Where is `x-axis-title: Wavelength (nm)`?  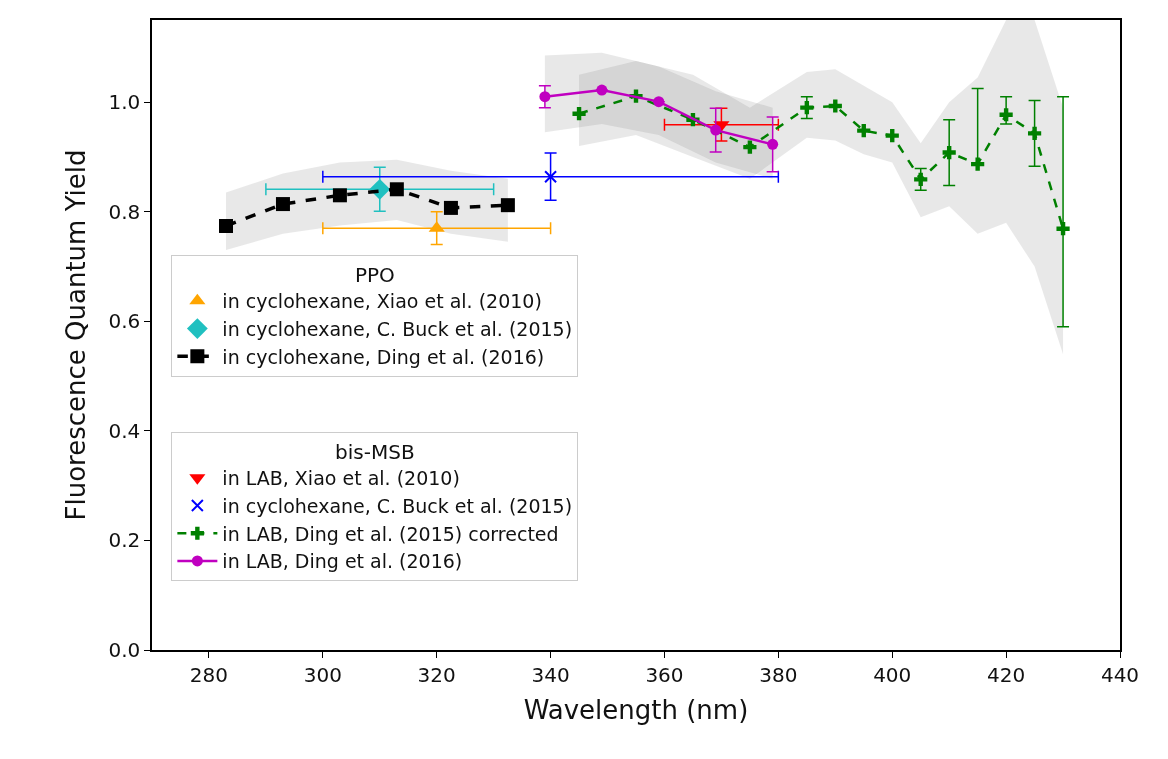 x-axis-title: Wavelength (nm) is located at coordinates (636, 709).